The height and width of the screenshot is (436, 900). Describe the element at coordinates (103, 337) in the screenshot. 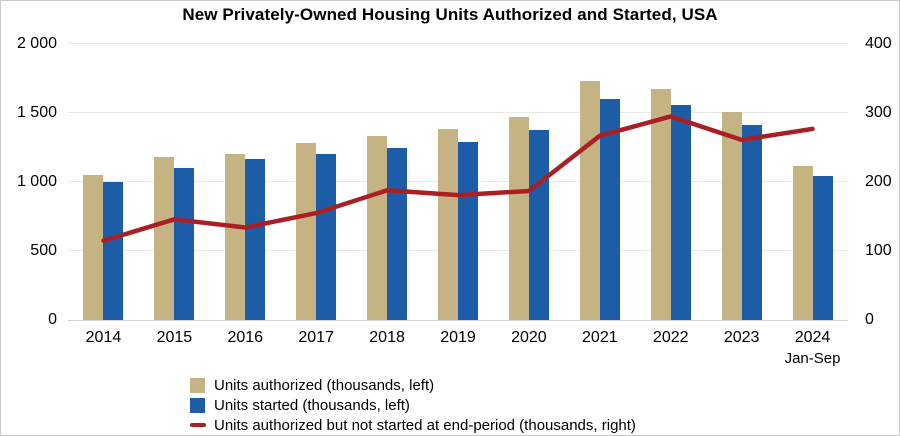

I see `x-axis-label-2014: 2014` at that location.